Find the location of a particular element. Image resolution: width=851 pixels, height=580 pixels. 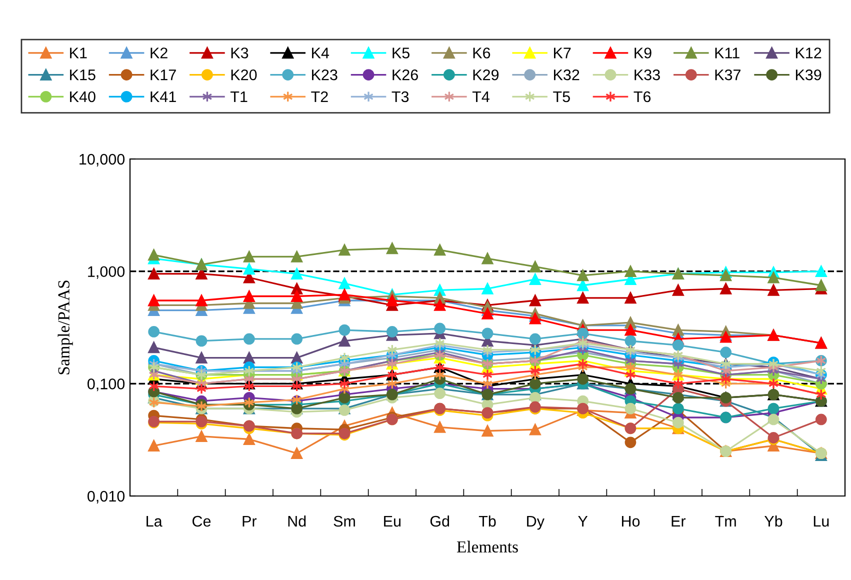

x-tick-label: Ce is located at coordinates (201, 521).